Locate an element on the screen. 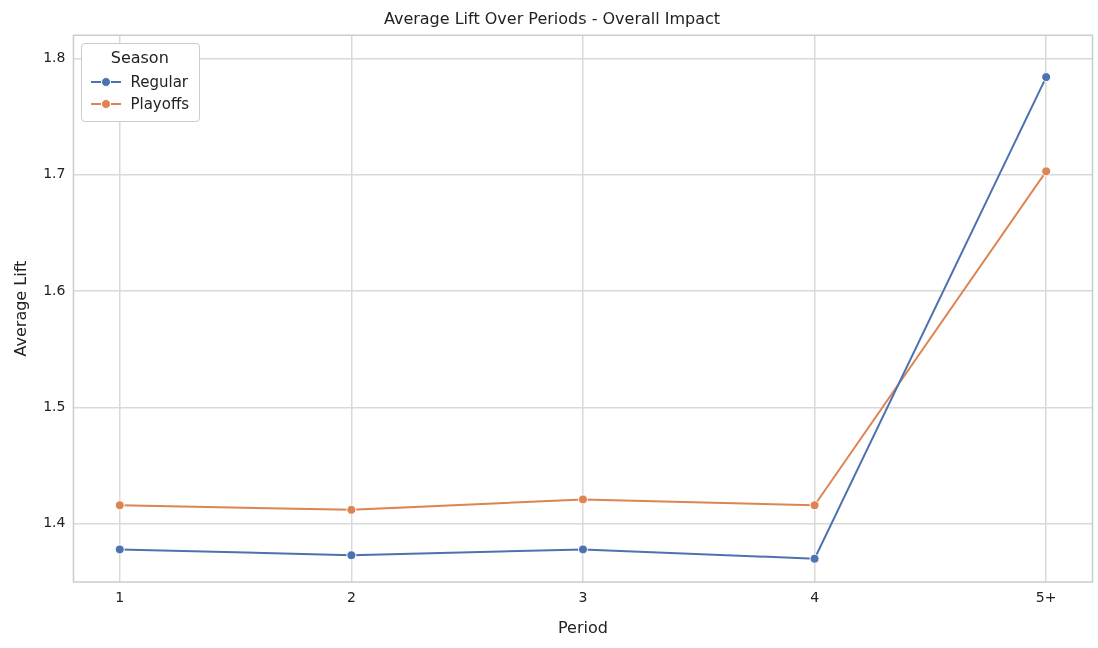 The height and width of the screenshot is (648, 1098). x-tick-label: 1 is located at coordinates (120, 597).